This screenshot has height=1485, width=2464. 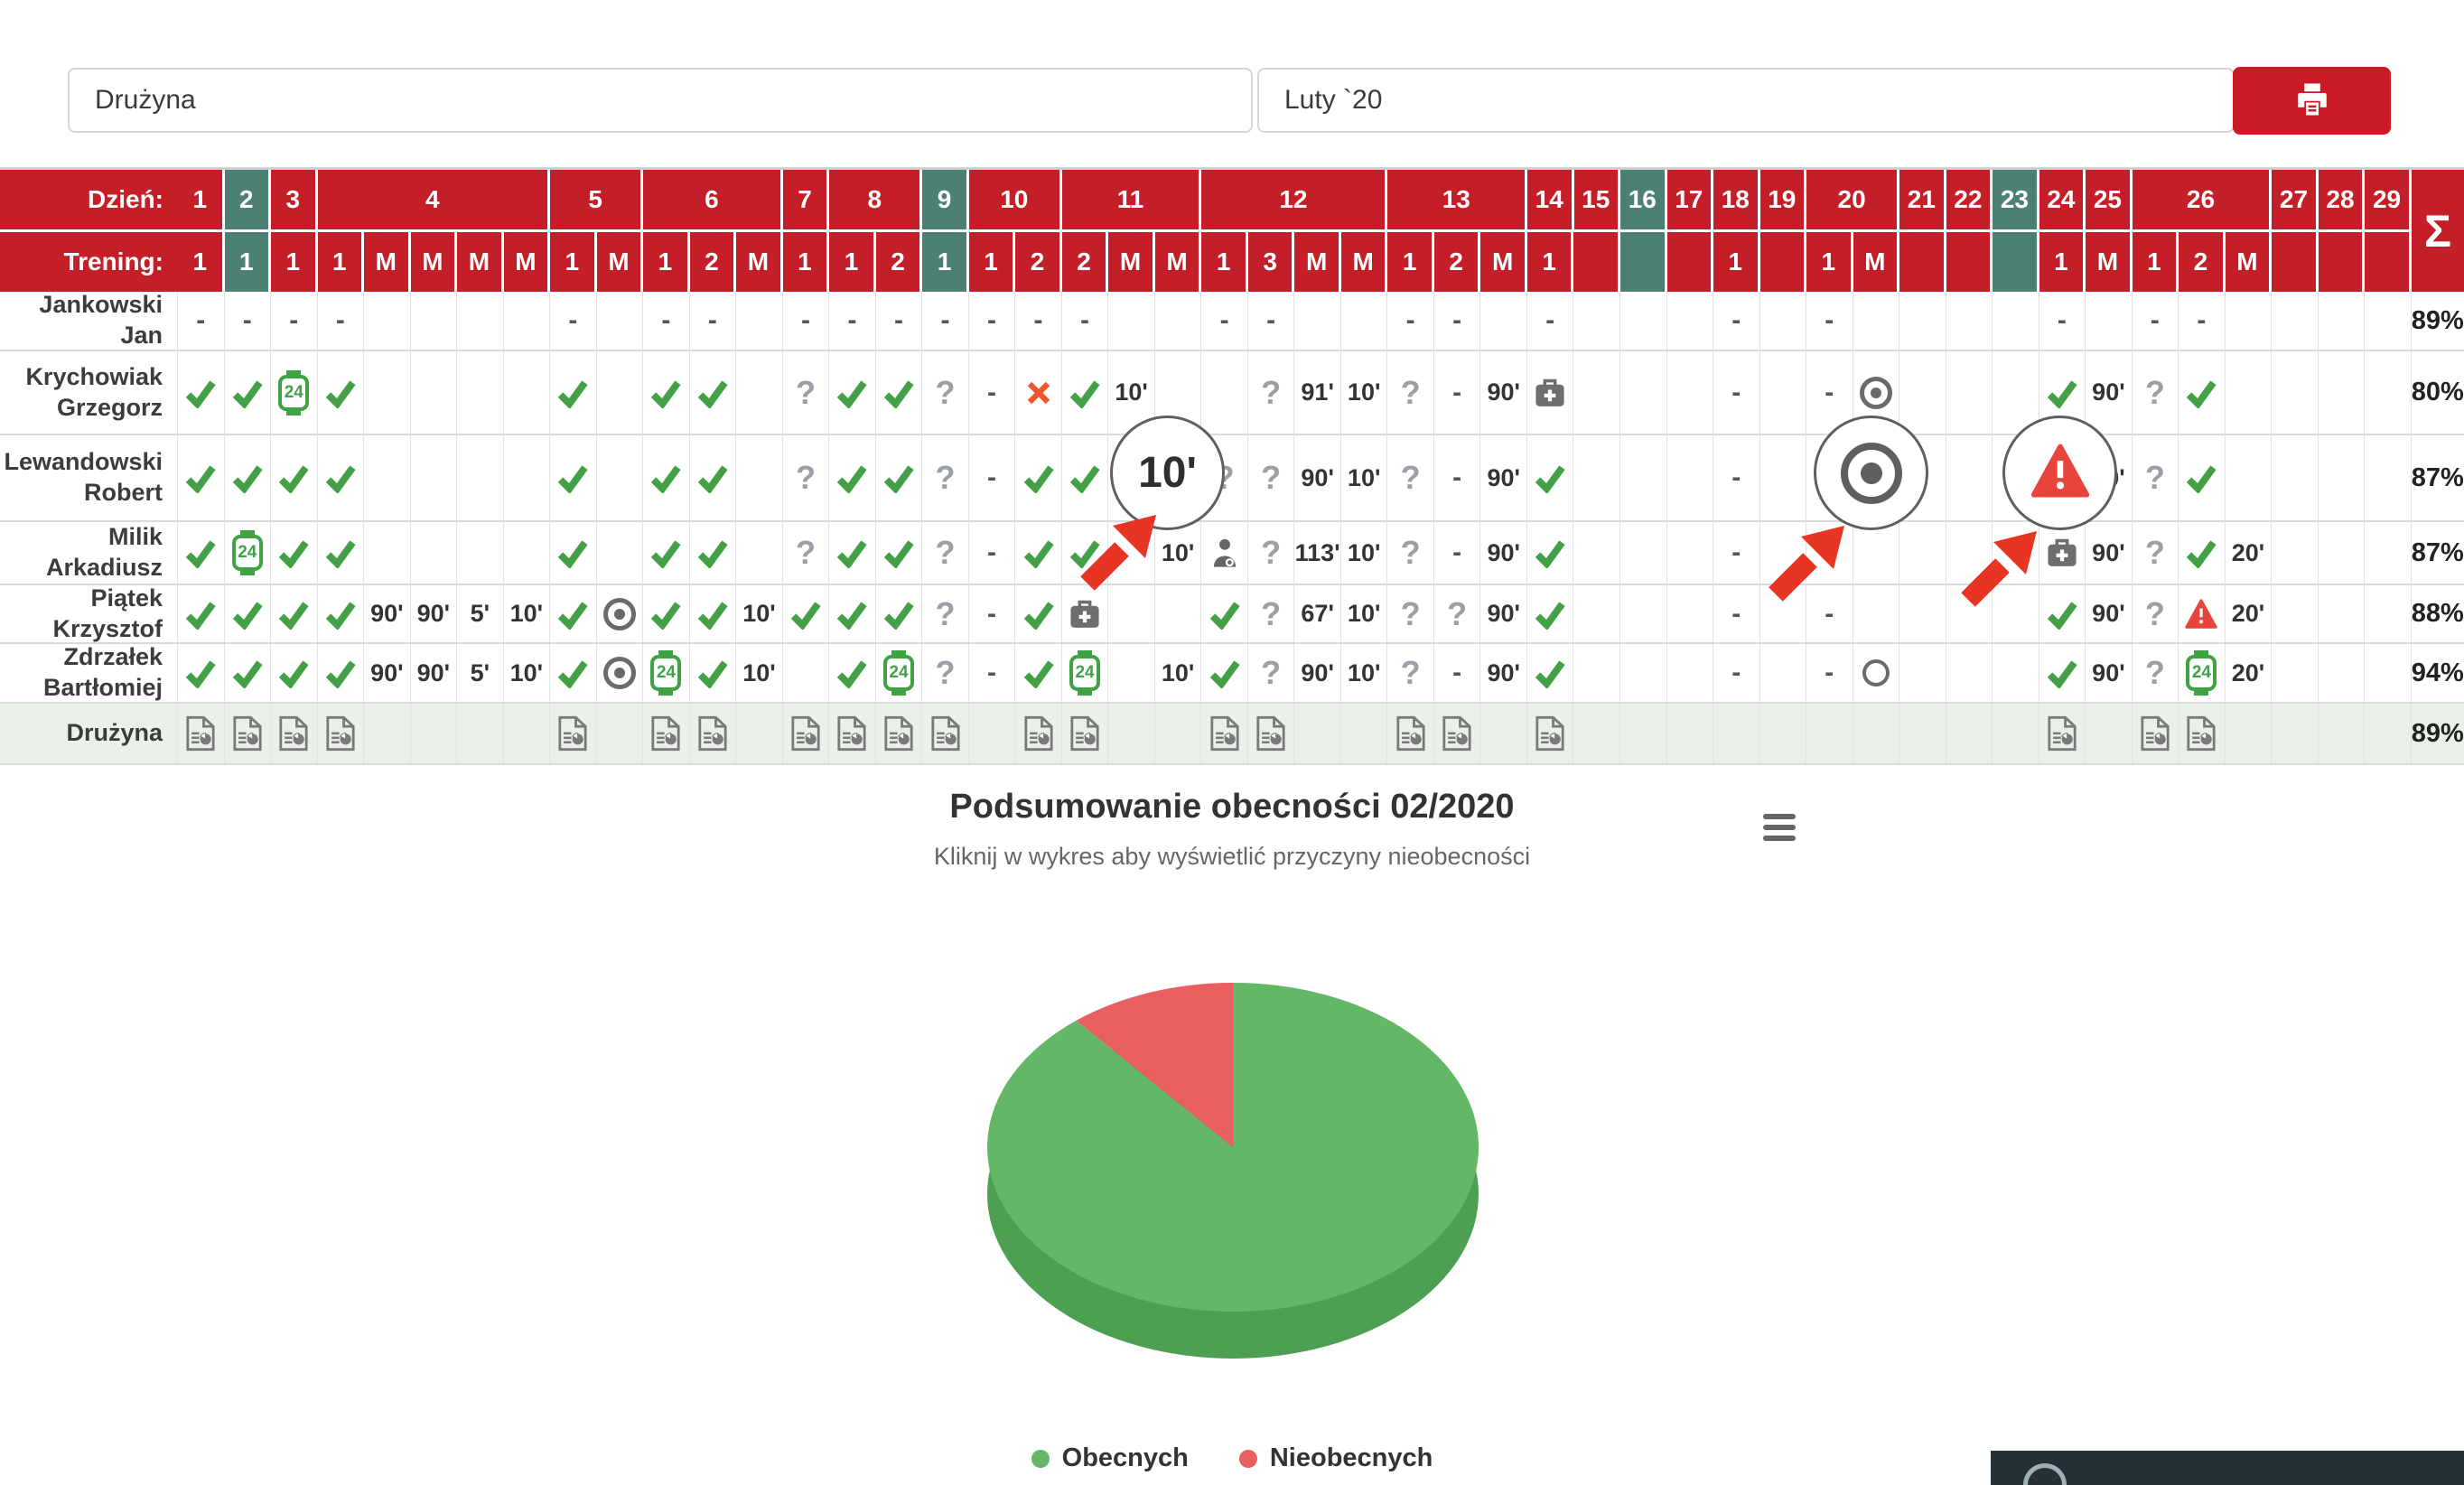 What do you see at coordinates (1154, 1065) in the screenshot?
I see `pie-slice-nieobecnych` at bounding box center [1154, 1065].